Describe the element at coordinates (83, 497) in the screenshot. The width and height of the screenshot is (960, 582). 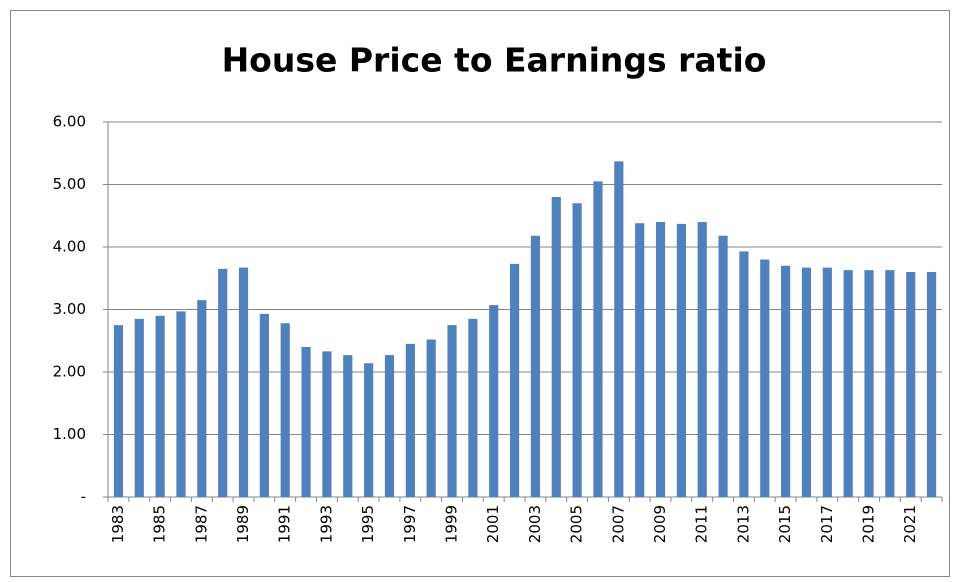
I see `y-tick-label: -` at that location.